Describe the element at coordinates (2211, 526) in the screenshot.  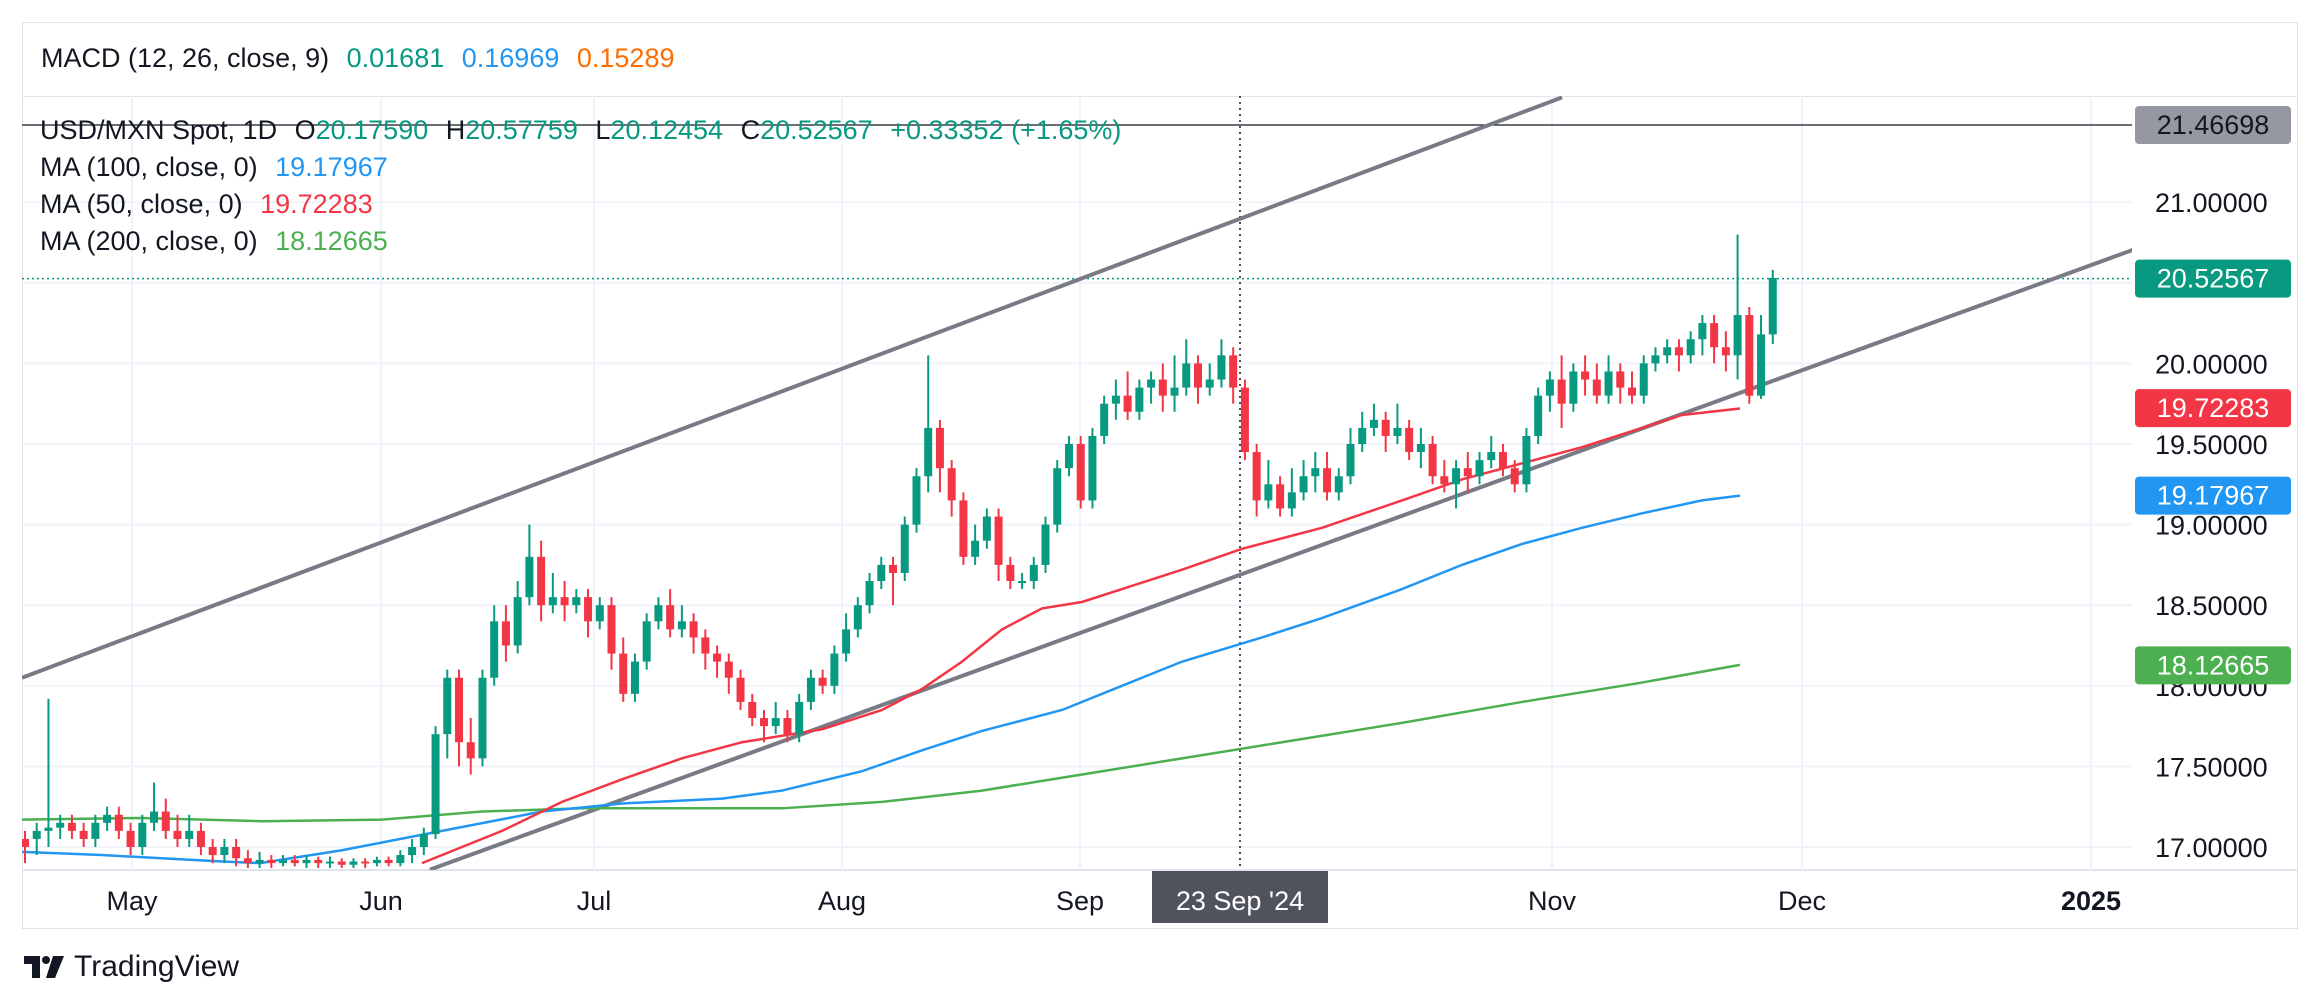
I see `y-tick-label: 19.00000` at that location.